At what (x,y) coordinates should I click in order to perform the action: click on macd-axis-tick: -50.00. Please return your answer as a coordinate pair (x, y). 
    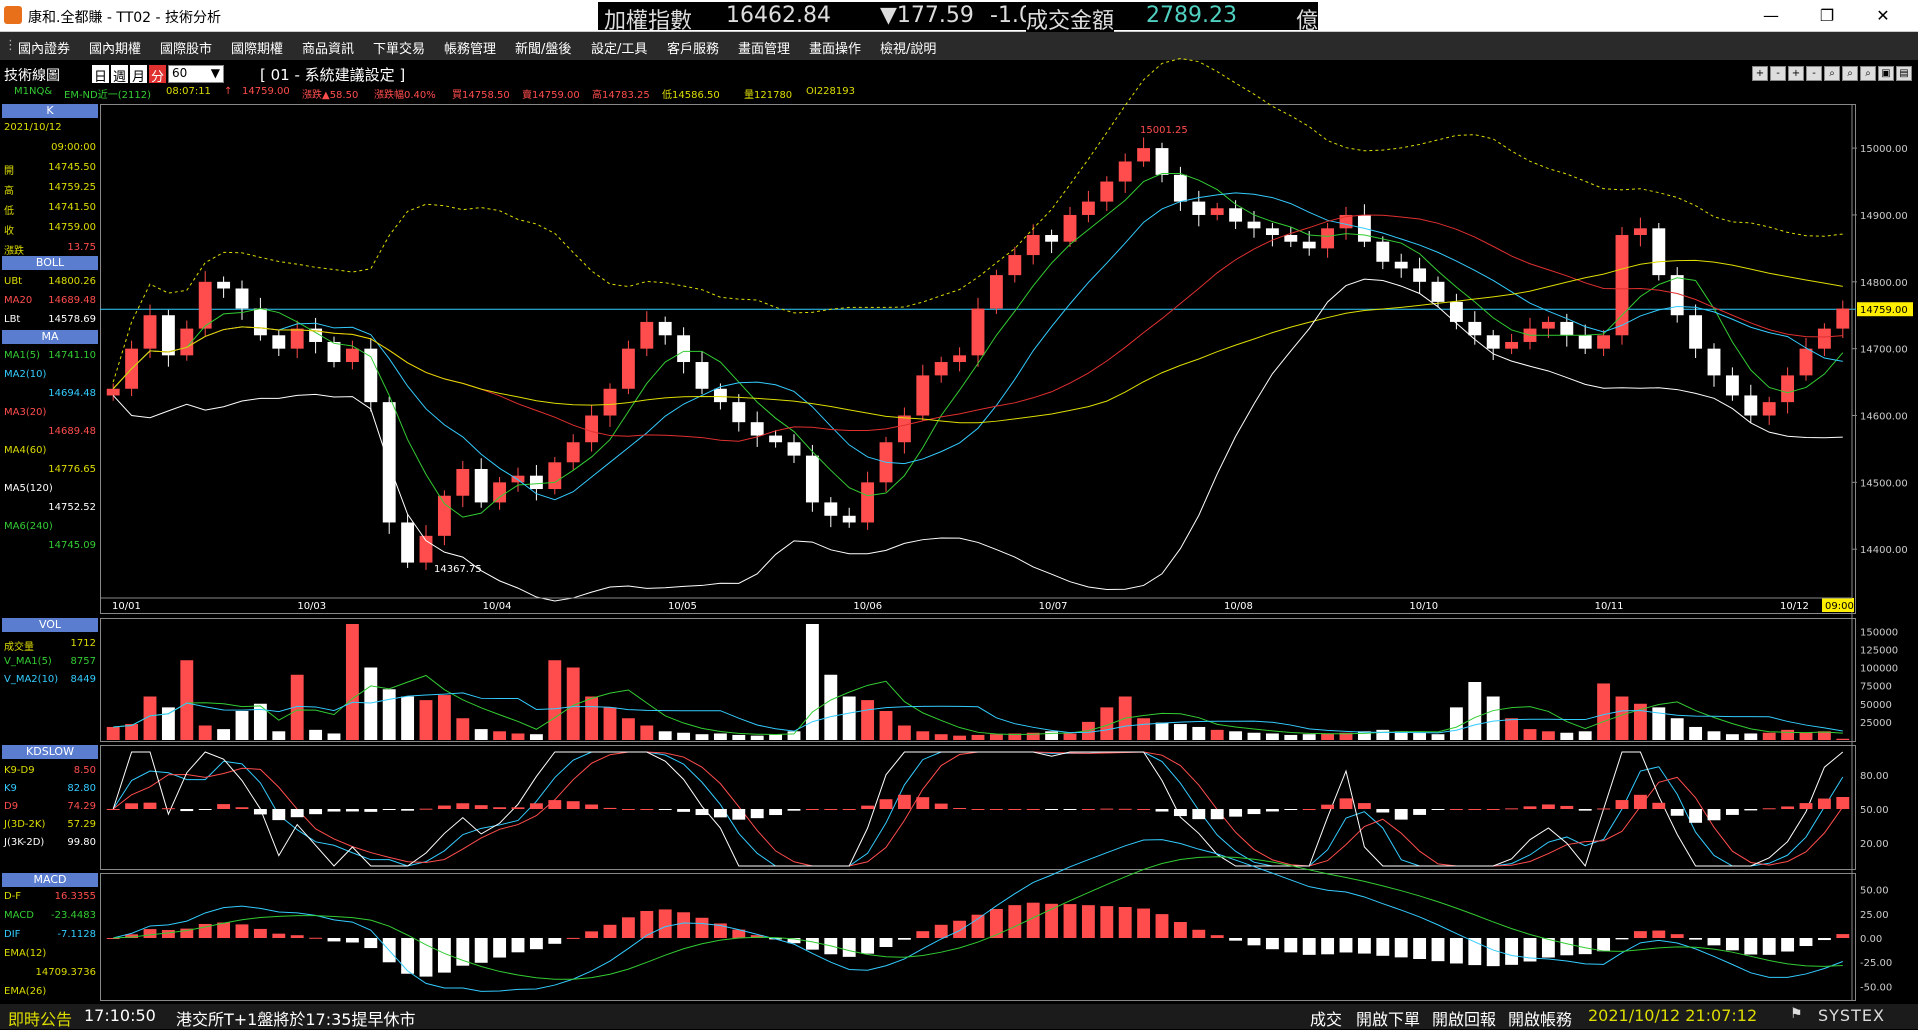
    Looking at the image, I should click on (1876, 987).